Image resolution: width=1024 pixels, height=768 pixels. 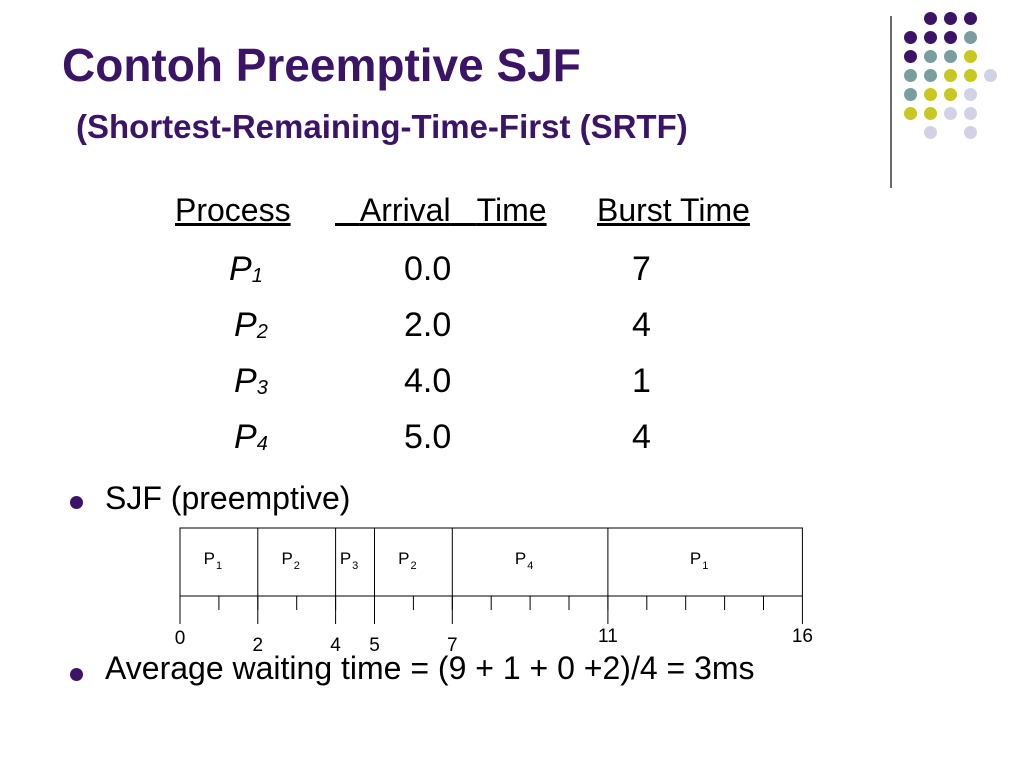 I want to click on time-tick-label: 16, so click(x=802, y=636).